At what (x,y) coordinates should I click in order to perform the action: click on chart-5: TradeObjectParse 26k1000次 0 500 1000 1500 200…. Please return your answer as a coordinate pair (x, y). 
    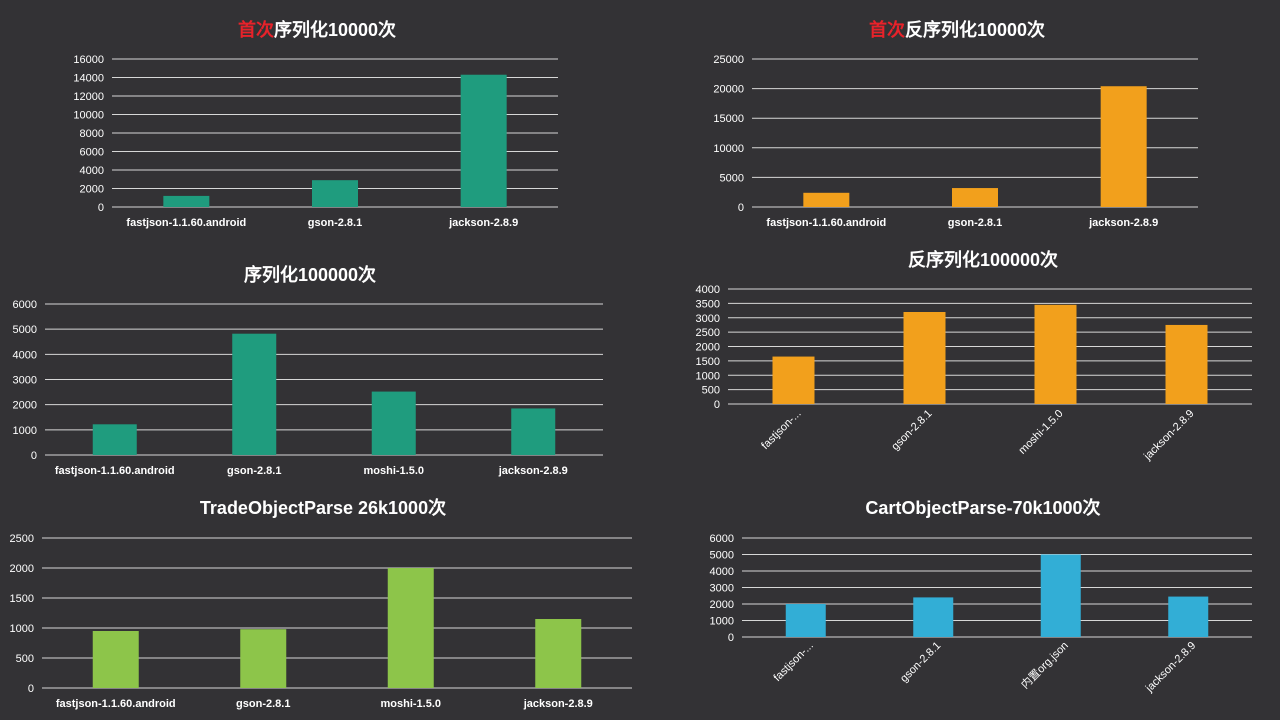
    Looking at the image, I should click on (321, 603).